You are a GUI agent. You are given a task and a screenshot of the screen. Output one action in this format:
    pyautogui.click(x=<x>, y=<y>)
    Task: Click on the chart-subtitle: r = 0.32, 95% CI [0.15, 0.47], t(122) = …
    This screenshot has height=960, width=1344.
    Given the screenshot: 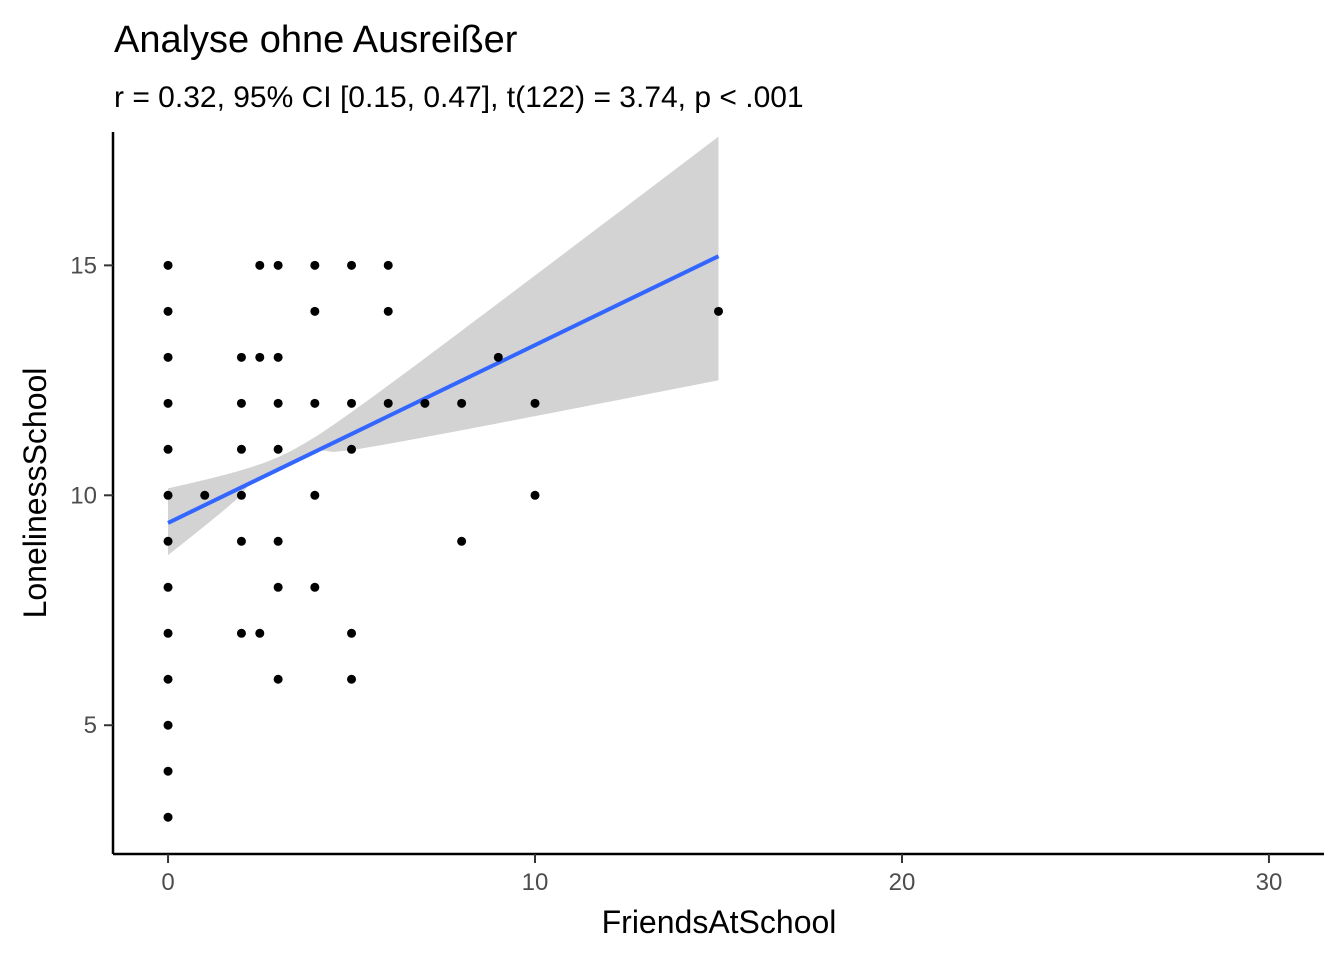 What is the action you would take?
    pyautogui.click(x=459, y=97)
    